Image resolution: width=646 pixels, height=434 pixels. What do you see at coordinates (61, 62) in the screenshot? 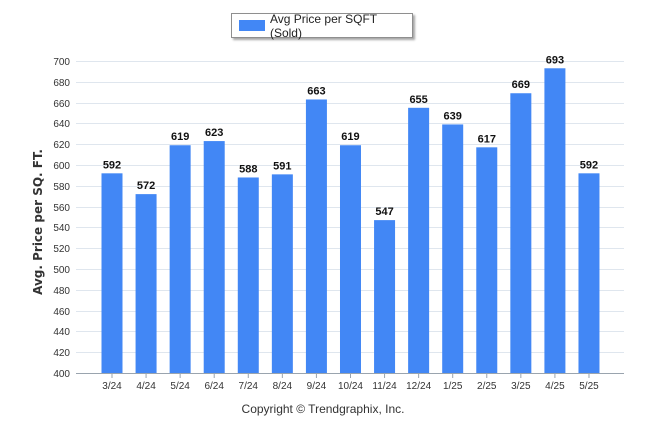
I see `y-tick-label: 700` at bounding box center [61, 62].